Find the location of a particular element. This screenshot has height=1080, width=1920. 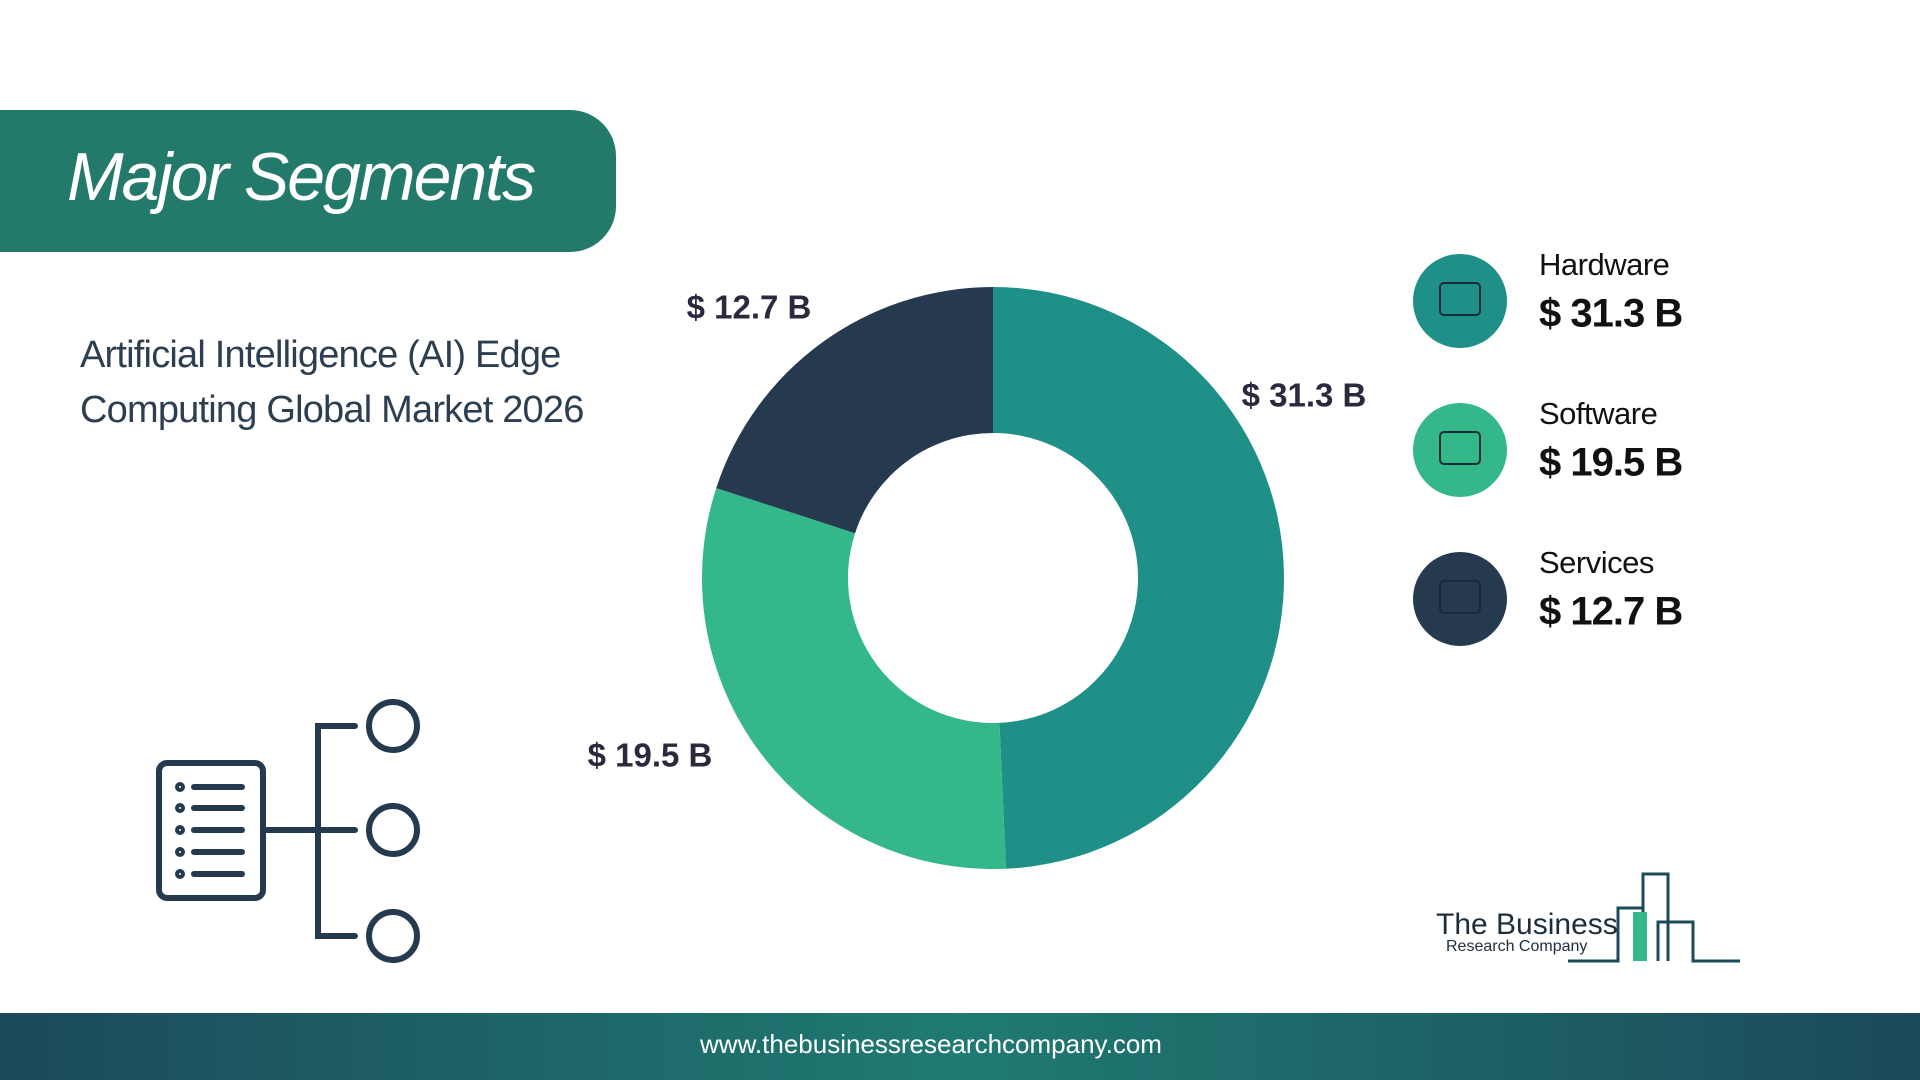

footer-bar is located at coordinates (960, 1046).